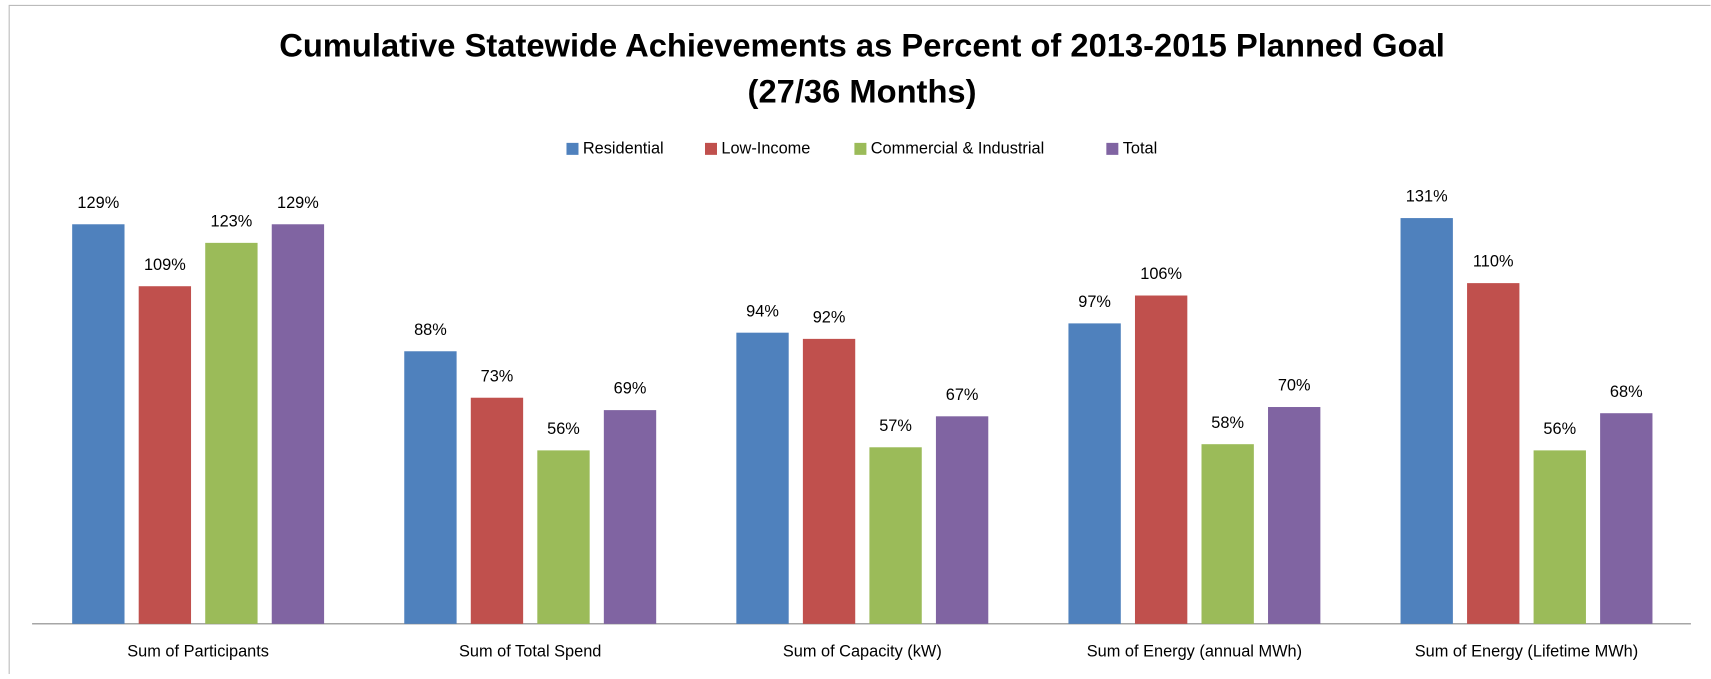 This screenshot has height=679, width=1711. What do you see at coordinates (231, 221) in the screenshot?
I see `data-label: 123%` at bounding box center [231, 221].